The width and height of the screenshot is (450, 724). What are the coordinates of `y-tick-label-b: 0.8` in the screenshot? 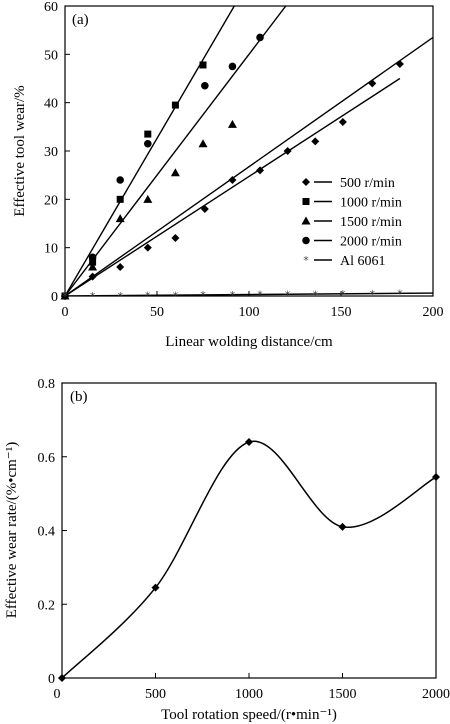 It's located at (47, 384).